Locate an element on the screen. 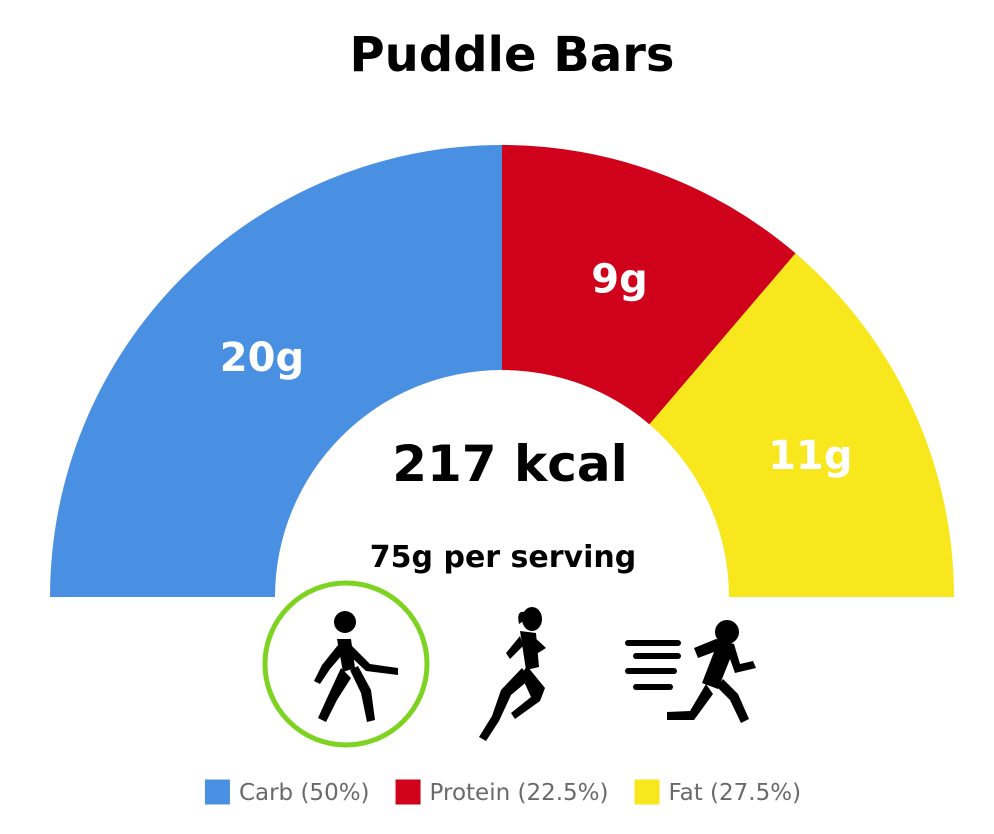  sprinting-person-icon is located at coordinates (690, 671).